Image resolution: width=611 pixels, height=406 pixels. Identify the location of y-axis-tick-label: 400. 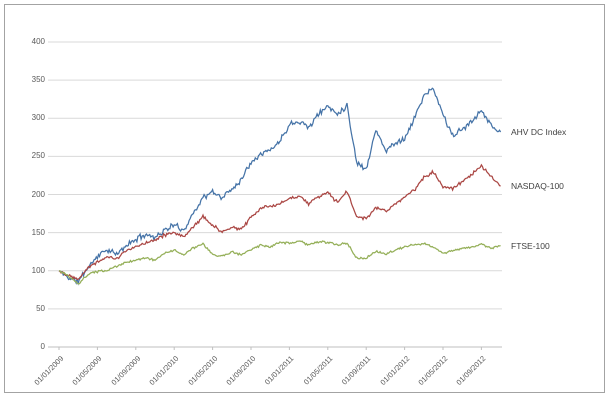
(38, 41).